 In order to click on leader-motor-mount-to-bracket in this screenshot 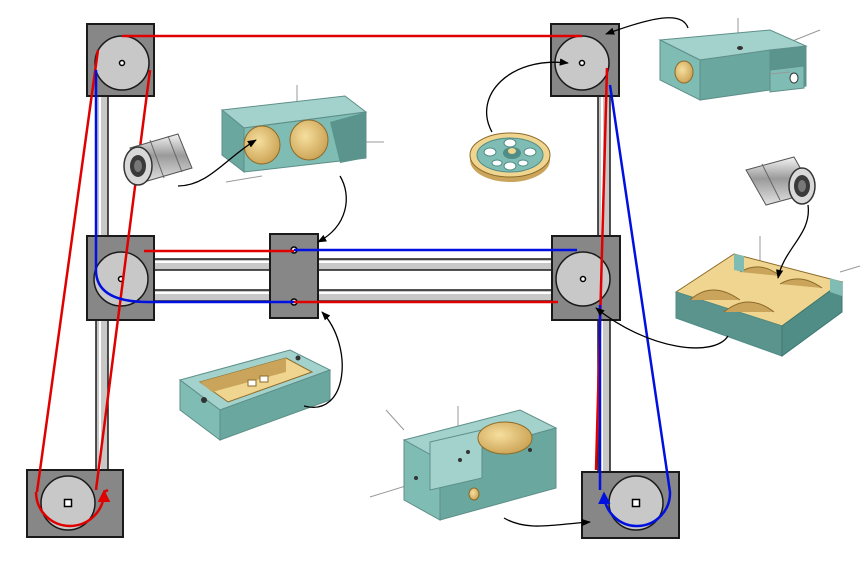, I will do `click(547, 522)`.